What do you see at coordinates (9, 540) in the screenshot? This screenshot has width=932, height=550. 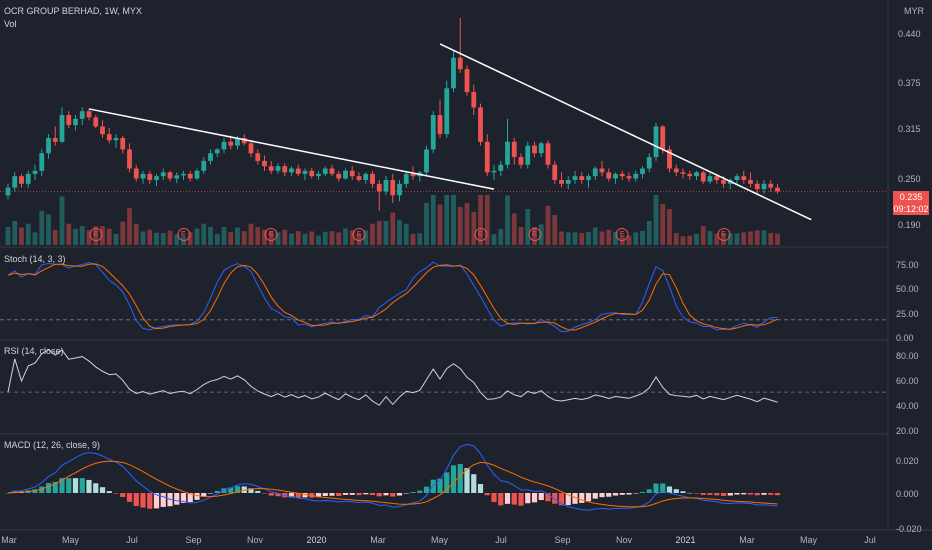 I see `time-axis-label: Mar` at bounding box center [9, 540].